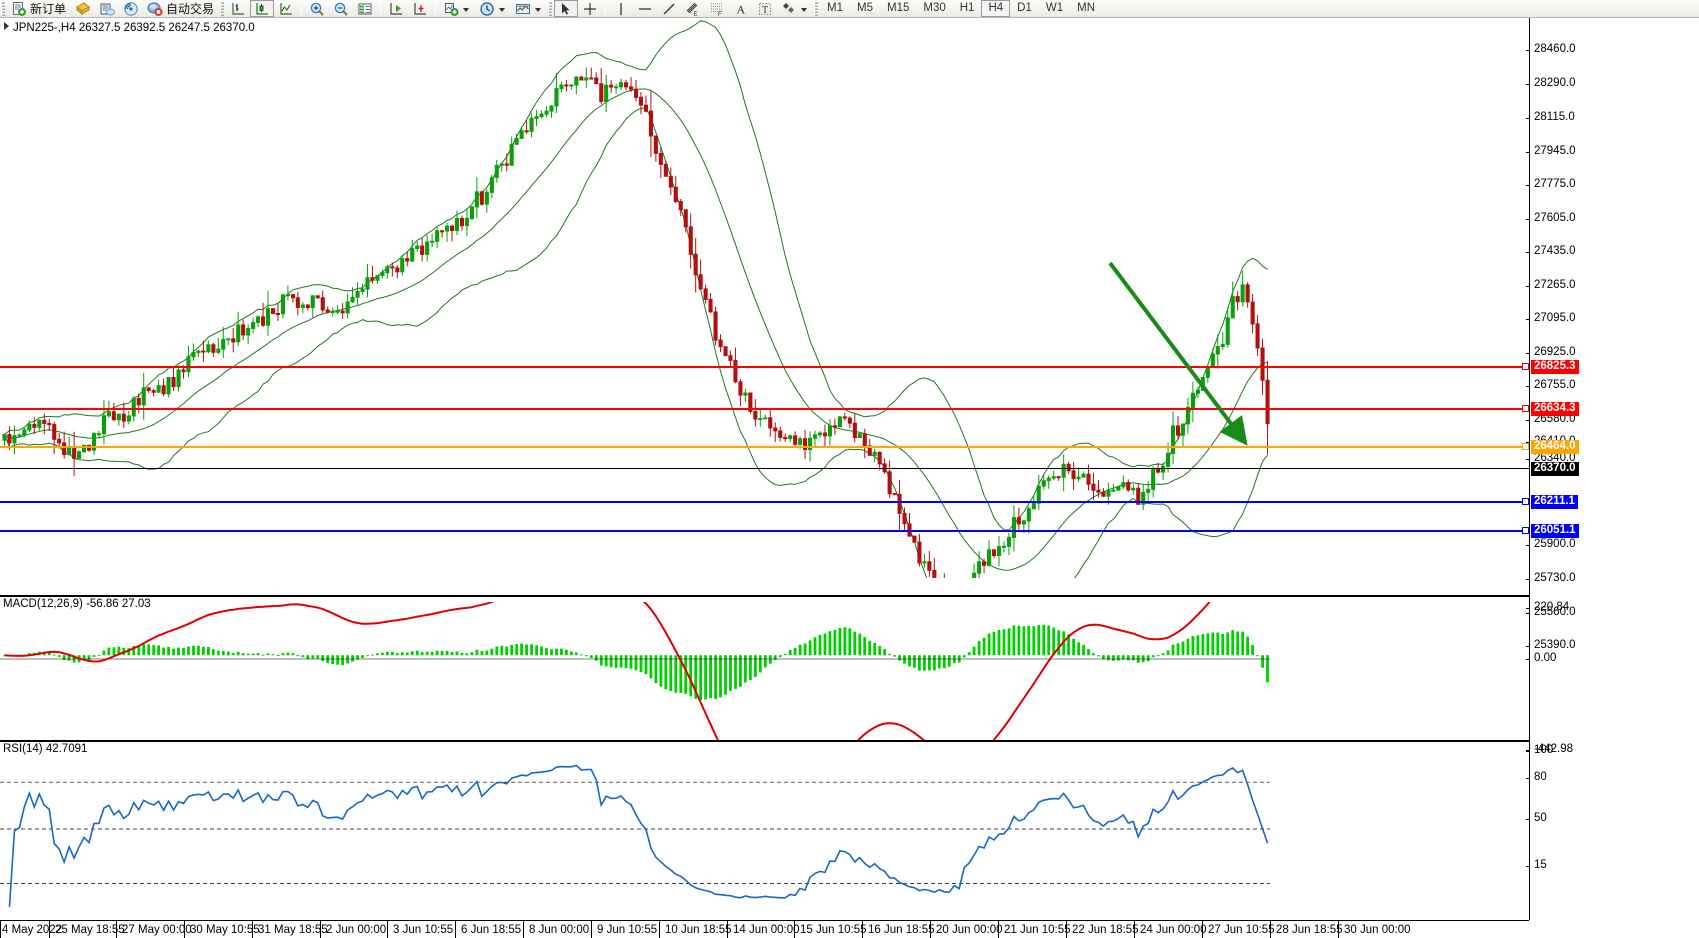 This screenshot has width=1699, height=938. What do you see at coordinates (286, 8) in the screenshot?
I see `line-chart-button` at bounding box center [286, 8].